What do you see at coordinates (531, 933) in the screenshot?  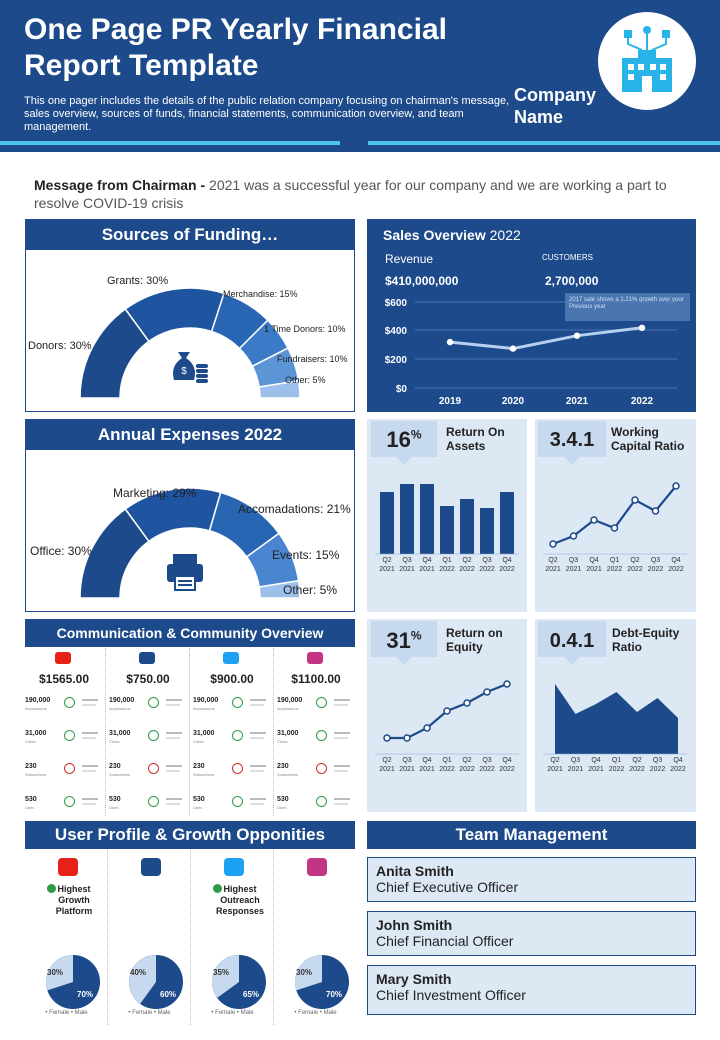 I see `team-card-2: John Smith Chief Financial Officer` at bounding box center [531, 933].